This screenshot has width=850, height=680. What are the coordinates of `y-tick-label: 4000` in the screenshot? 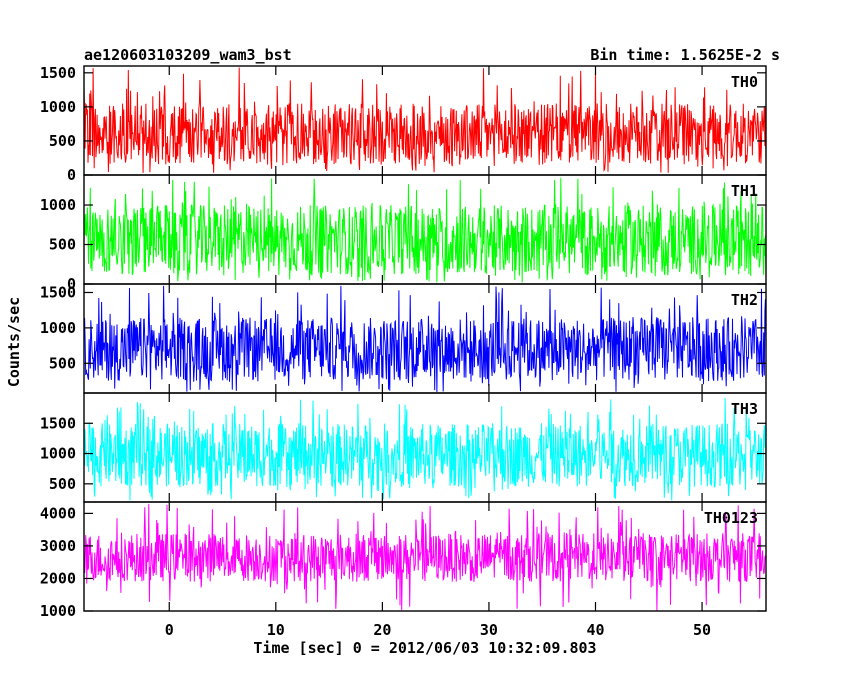 It's located at (58, 513).